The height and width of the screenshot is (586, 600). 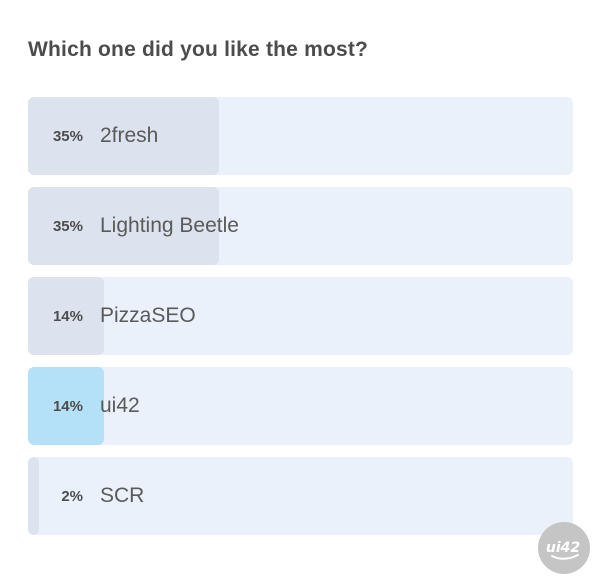 I want to click on ui42-logo-underline, so click(x=565, y=557).